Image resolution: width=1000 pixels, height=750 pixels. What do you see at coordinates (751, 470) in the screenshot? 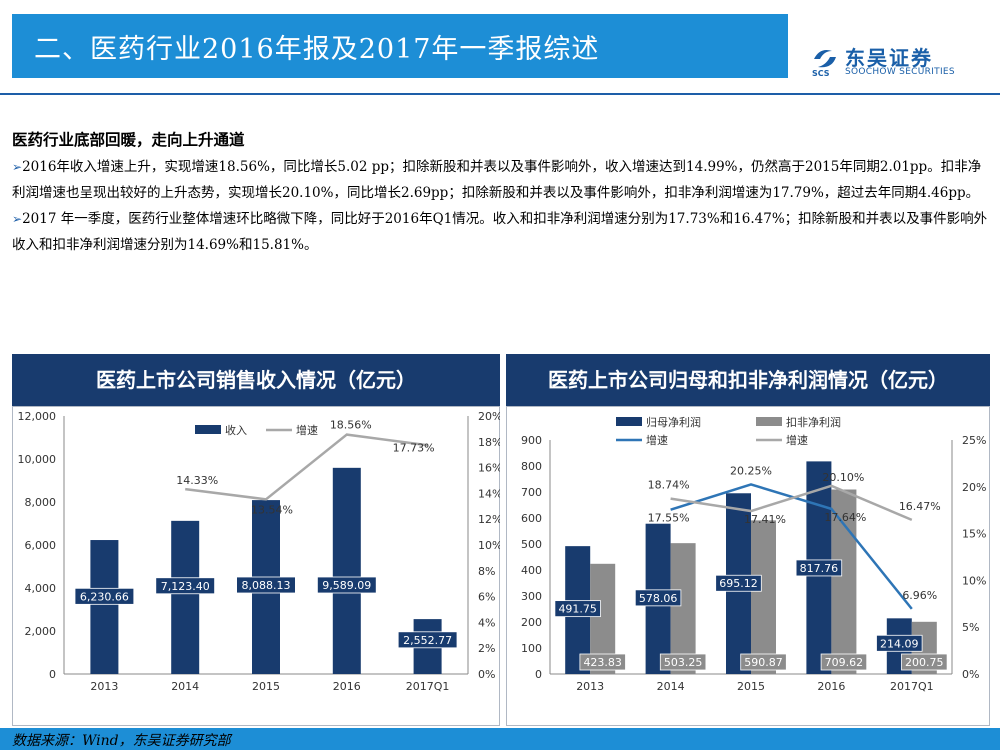
I see `line-data-label: 20.25%` at bounding box center [751, 470].